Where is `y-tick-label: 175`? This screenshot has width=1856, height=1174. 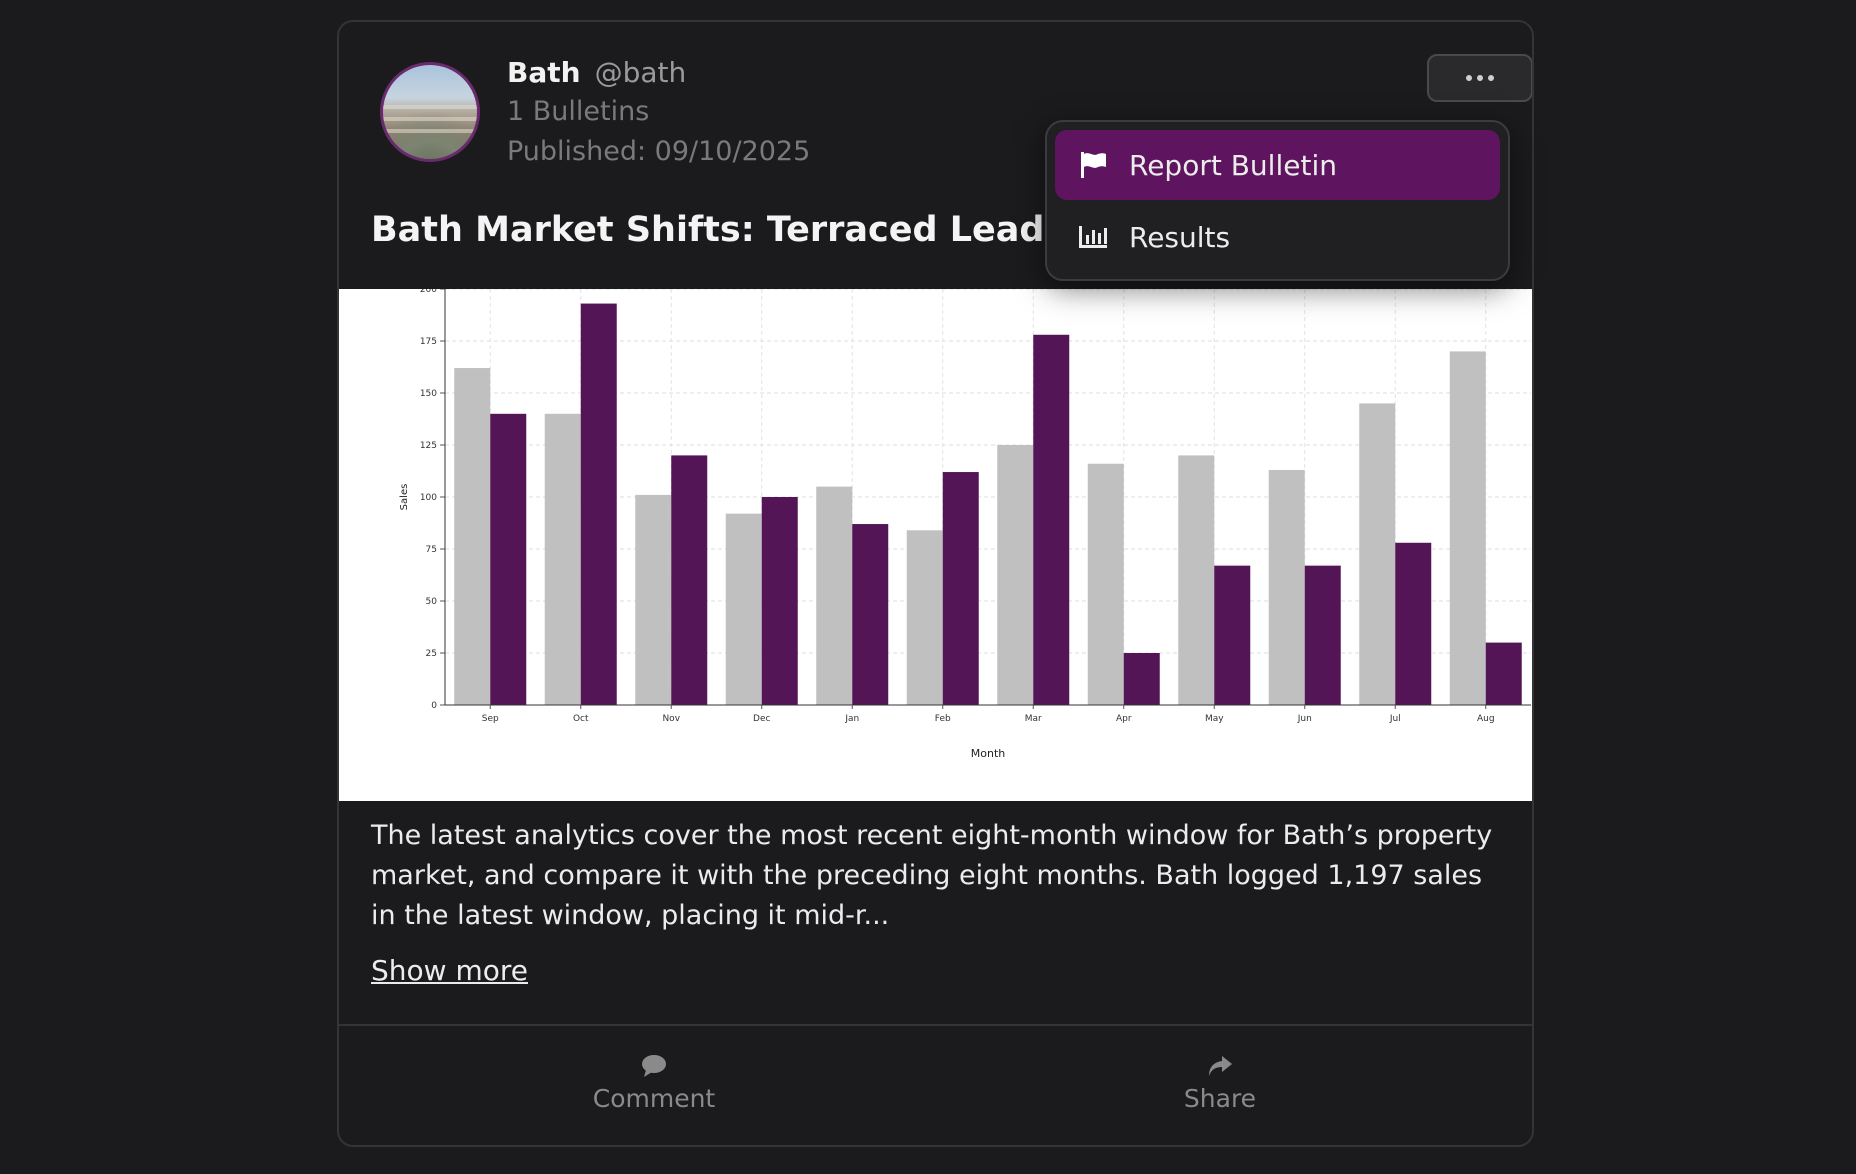 y-tick-label: 175 is located at coordinates (428, 342).